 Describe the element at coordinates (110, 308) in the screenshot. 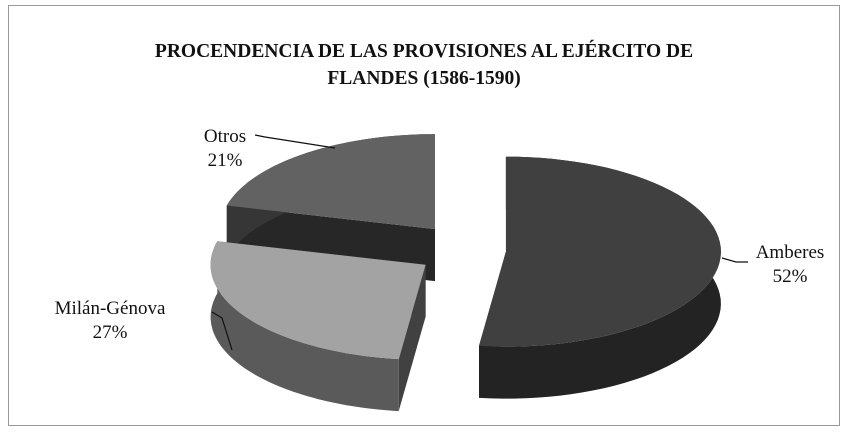

I see `category-label: Milán-Génova` at that location.